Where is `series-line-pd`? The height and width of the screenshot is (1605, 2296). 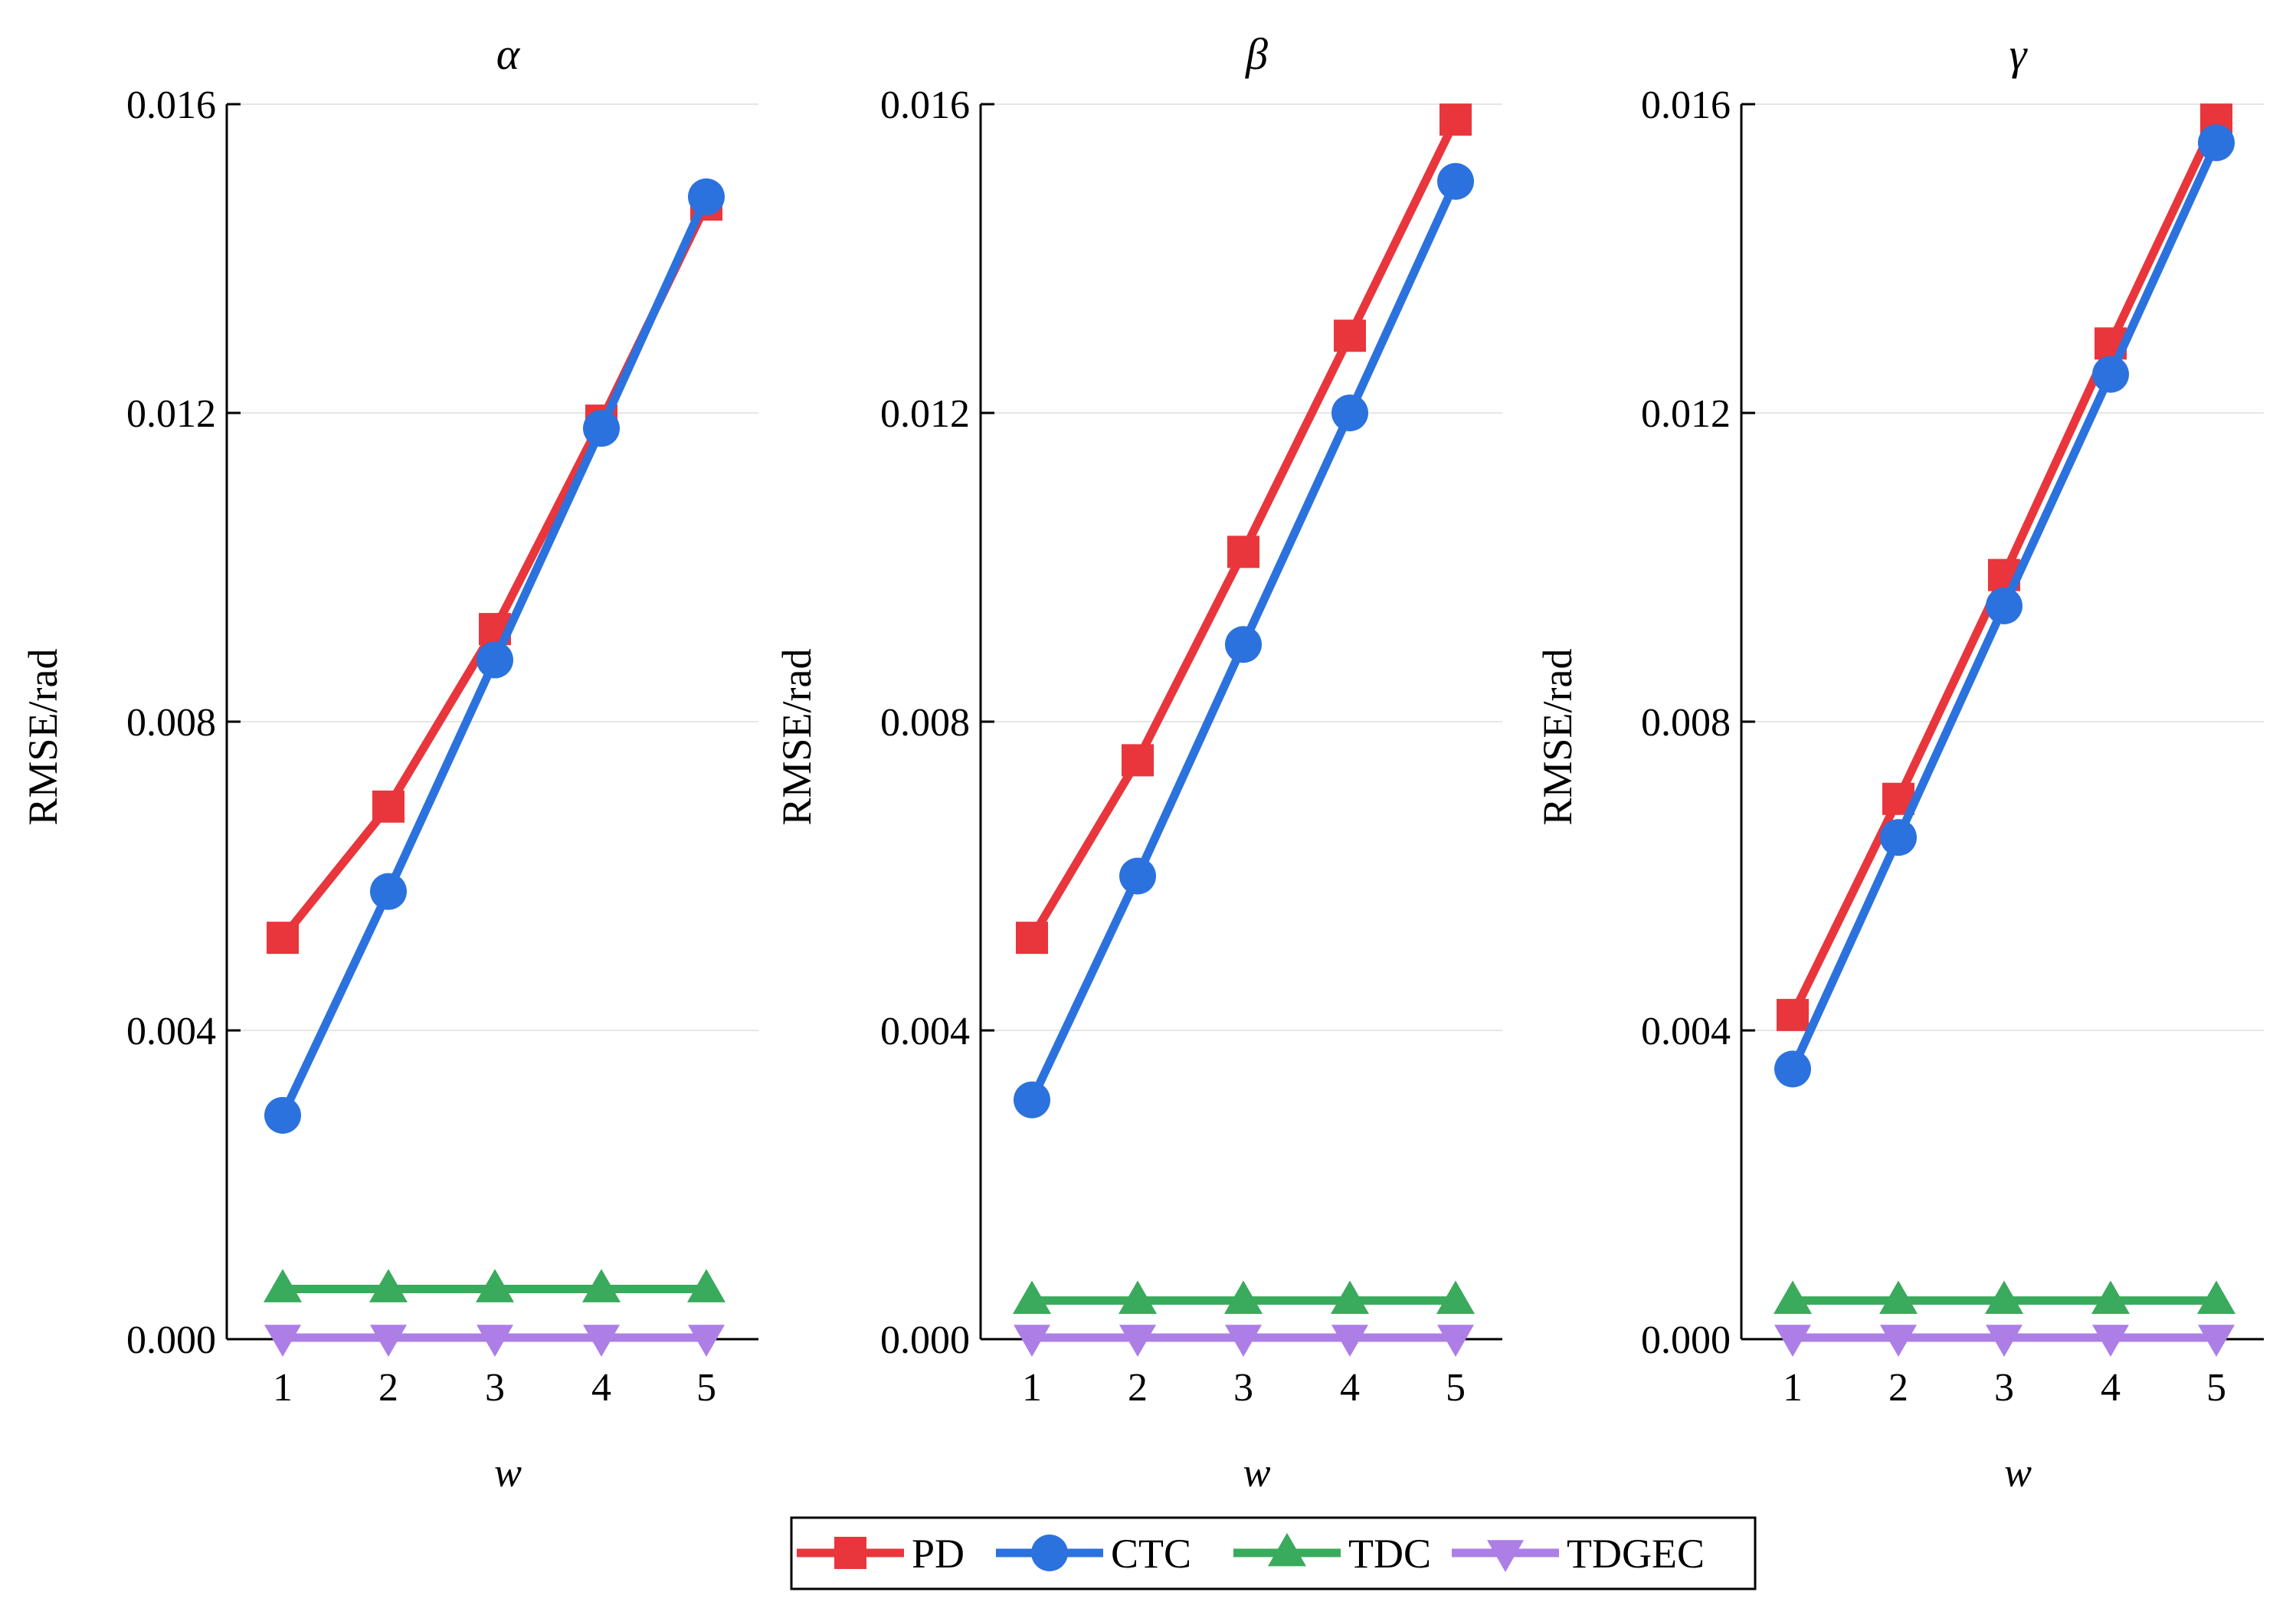
series-line-pd is located at coordinates (1243, 528).